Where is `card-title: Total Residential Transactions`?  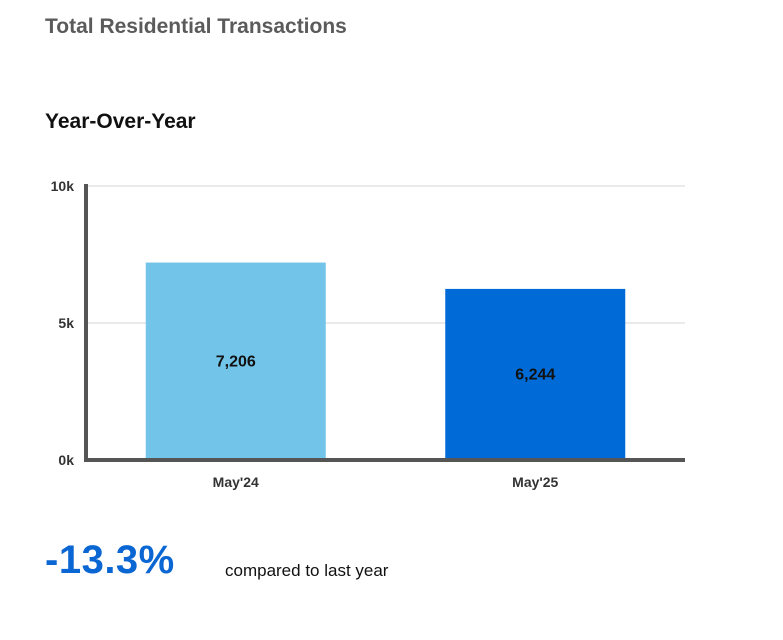 card-title: Total Residential Transactions is located at coordinates (196, 26).